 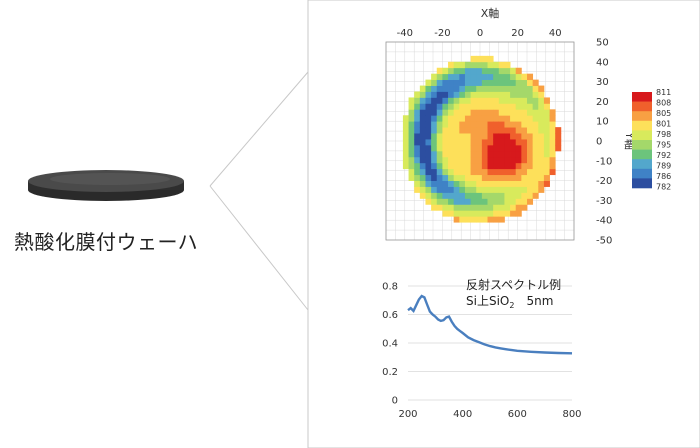 What do you see at coordinates (663, 113) in the screenshot?
I see `legend-level-label: 805` at bounding box center [663, 113].